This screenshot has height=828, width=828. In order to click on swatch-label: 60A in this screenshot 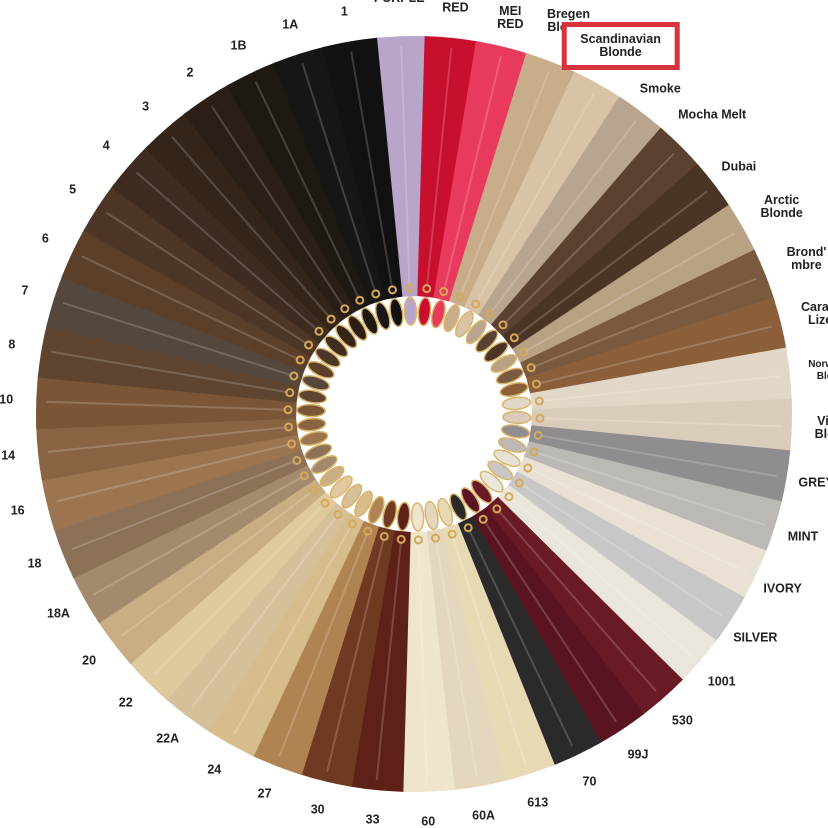, I will do `click(484, 815)`.